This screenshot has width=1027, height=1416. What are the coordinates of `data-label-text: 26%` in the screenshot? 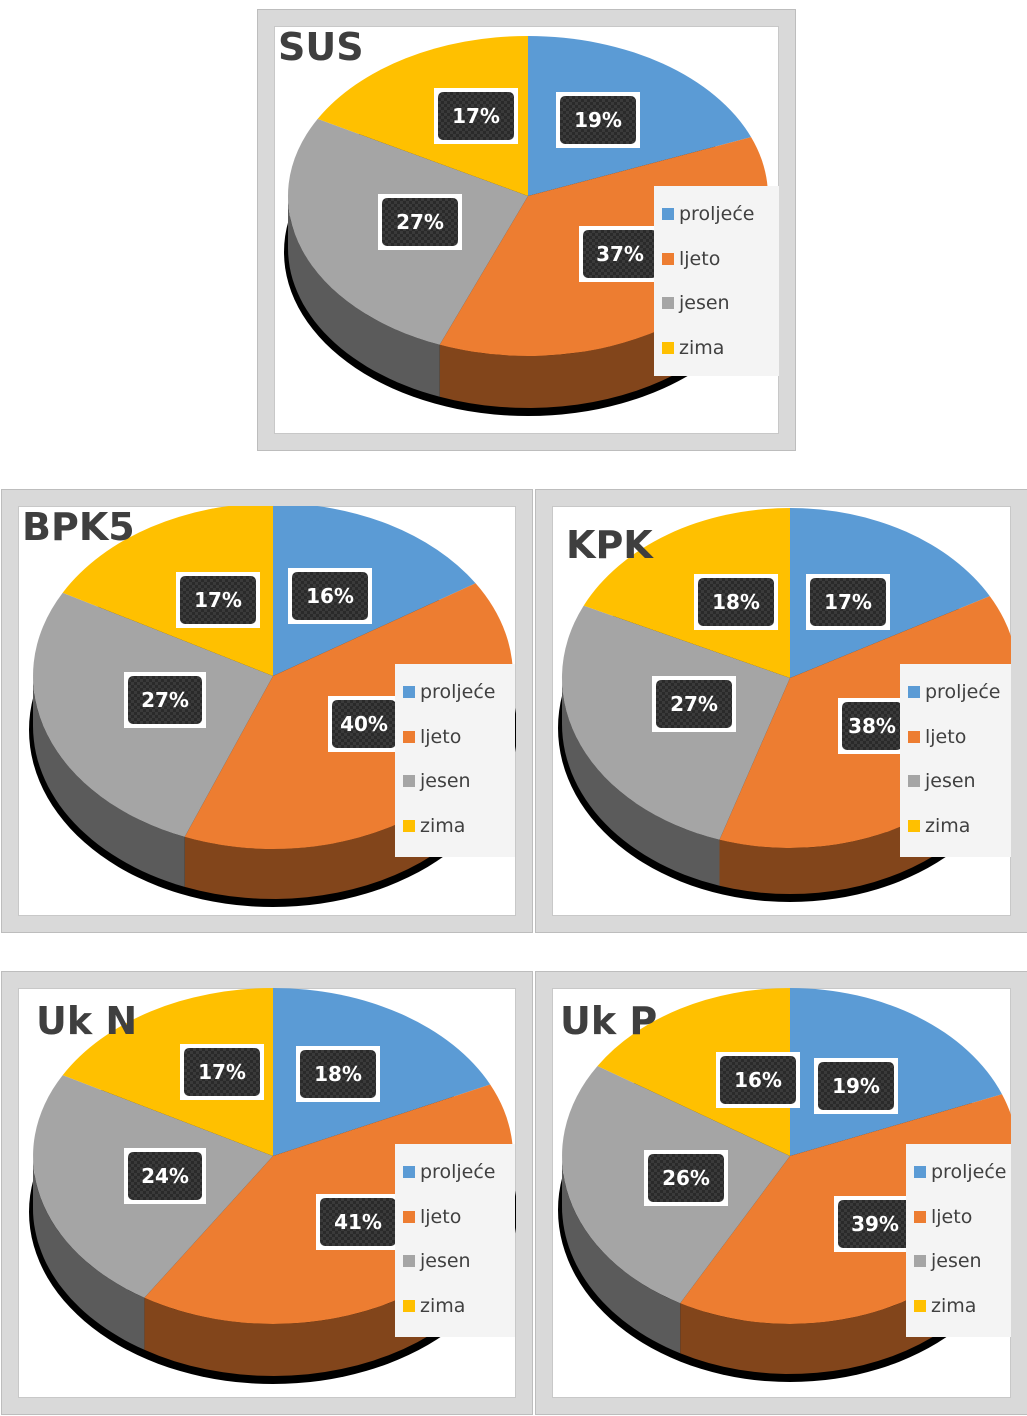 It's located at (686, 1178).